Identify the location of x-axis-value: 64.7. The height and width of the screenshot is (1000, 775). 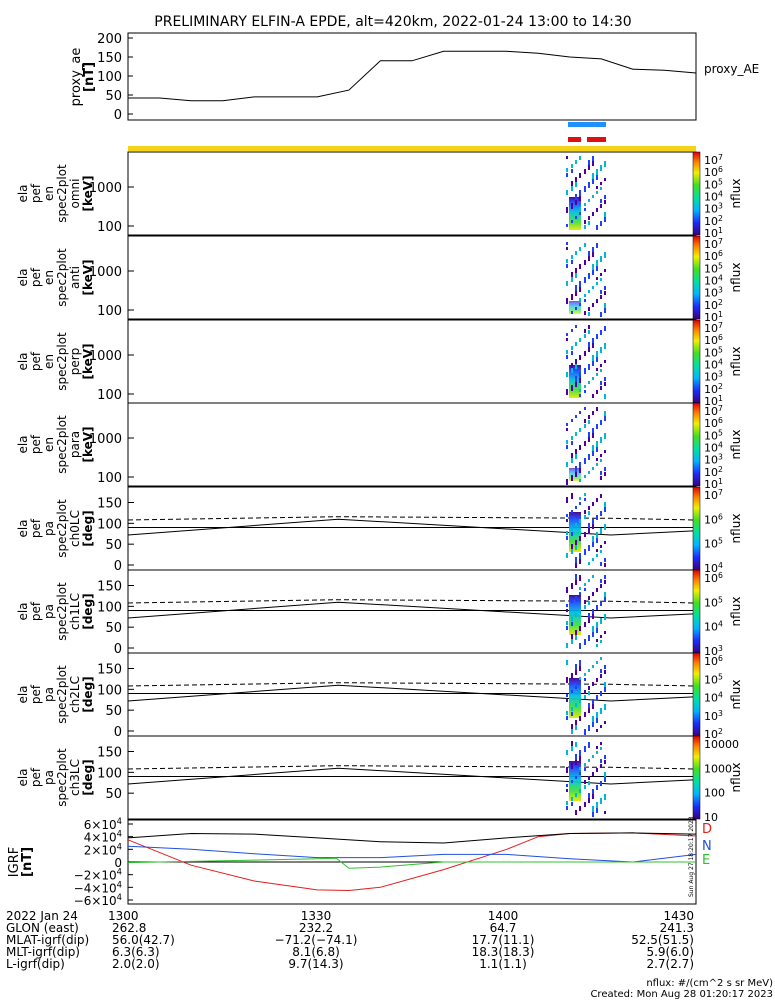
(503, 928).